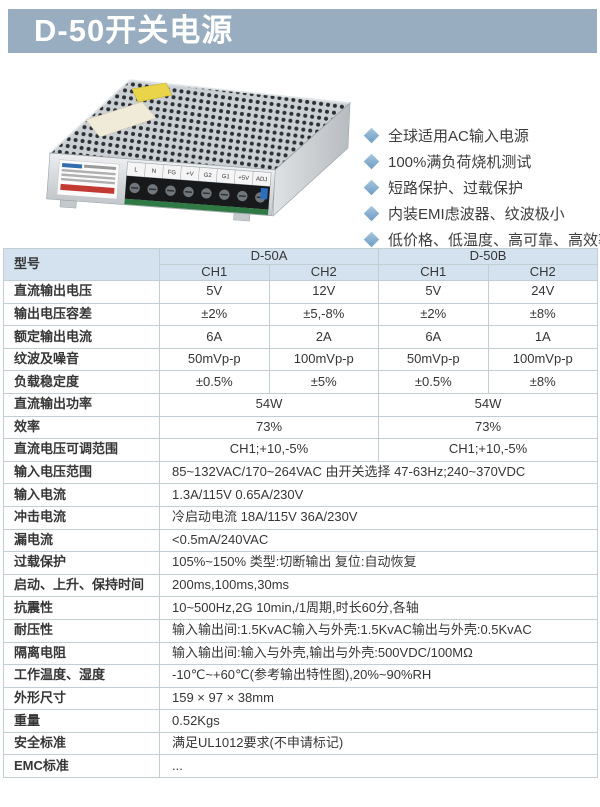 This screenshot has height=807, width=600. What do you see at coordinates (302, 31) in the screenshot?
I see `title-banner: D-50开关电源` at bounding box center [302, 31].